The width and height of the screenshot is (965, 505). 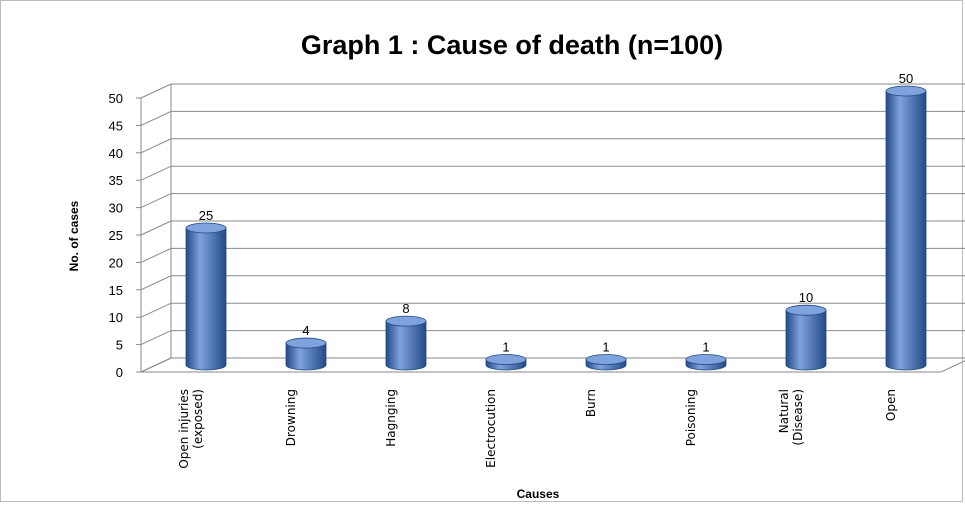 What do you see at coordinates (116, 208) in the screenshot?
I see `y-tick-label: 30` at bounding box center [116, 208].